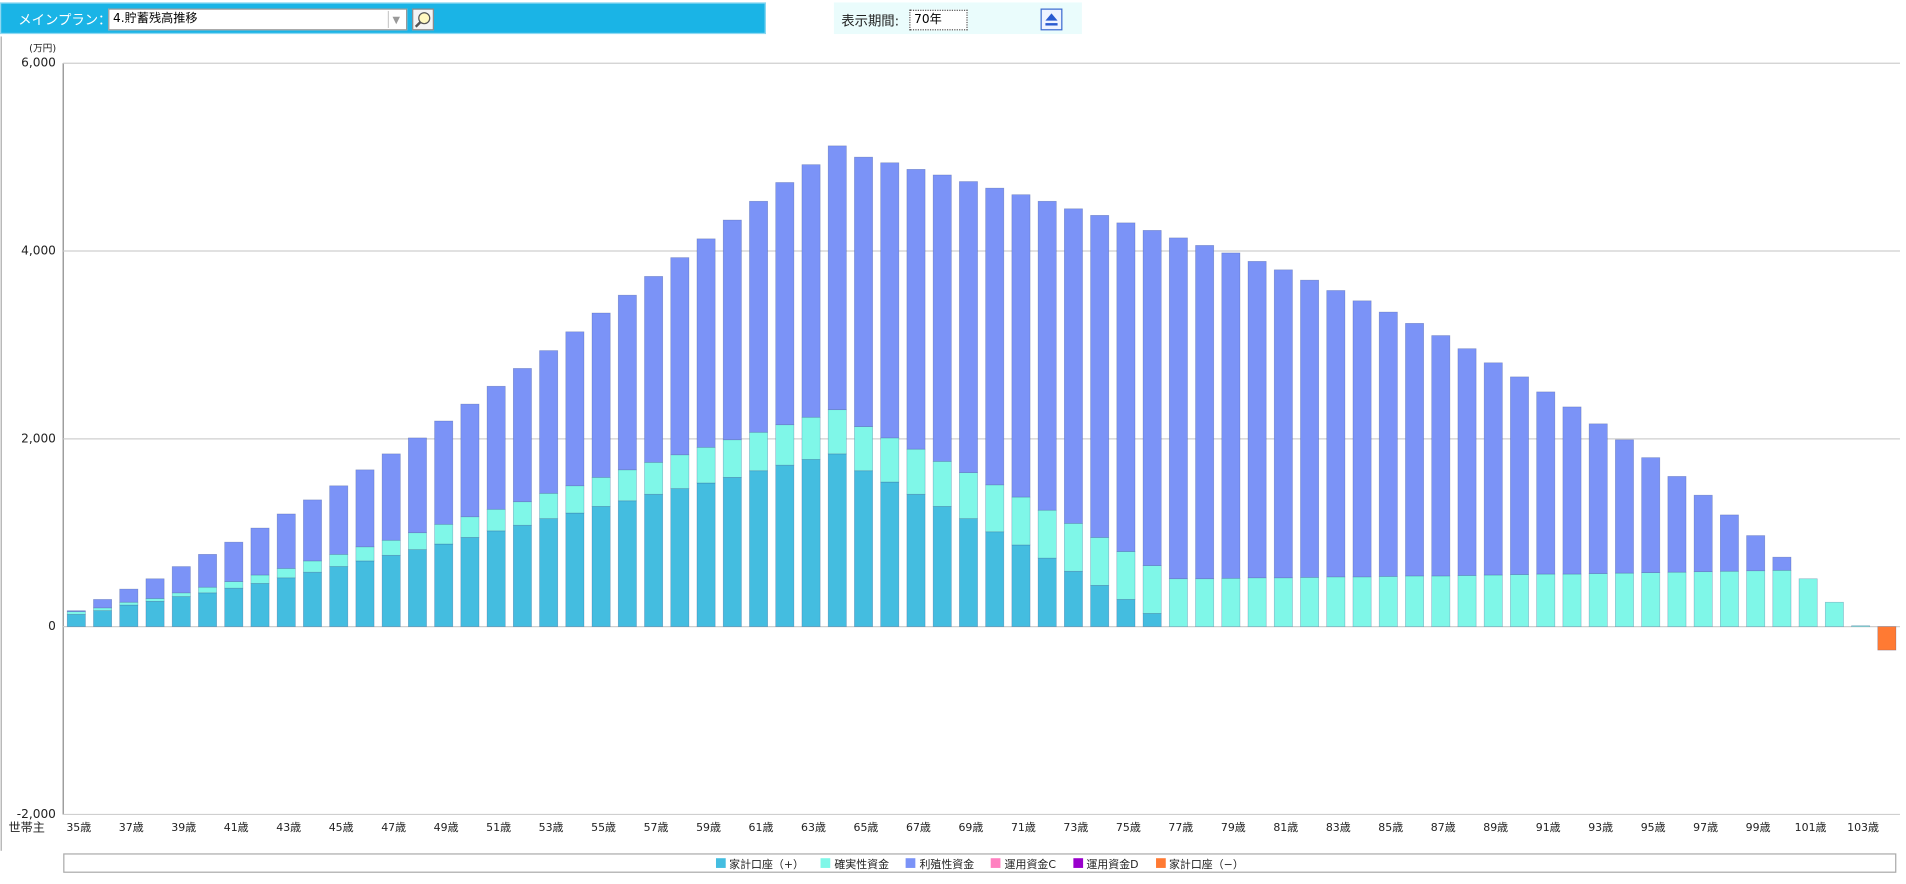 This screenshot has height=884, width=1906. What do you see at coordinates (52, 626) in the screenshot?
I see `y-tick-label: 0` at bounding box center [52, 626].